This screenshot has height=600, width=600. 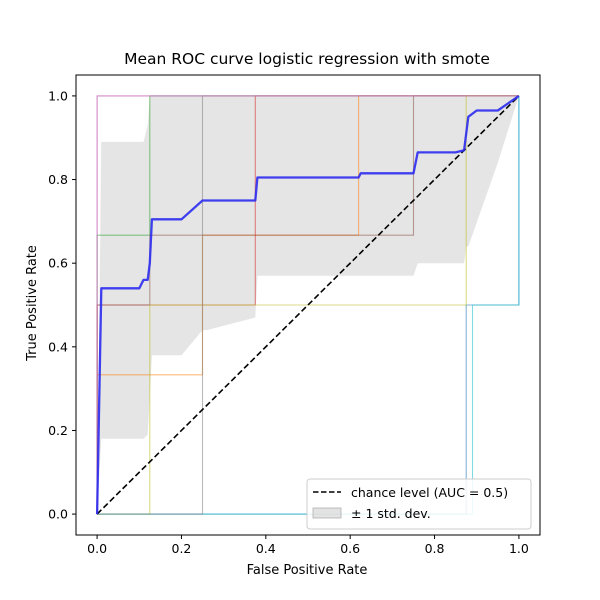 What do you see at coordinates (519, 548) in the screenshot?
I see `x-tick-label: 1.0` at bounding box center [519, 548].